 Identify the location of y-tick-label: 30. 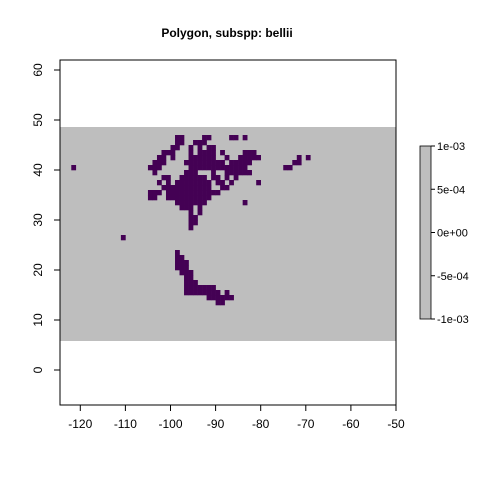
(38, 220).